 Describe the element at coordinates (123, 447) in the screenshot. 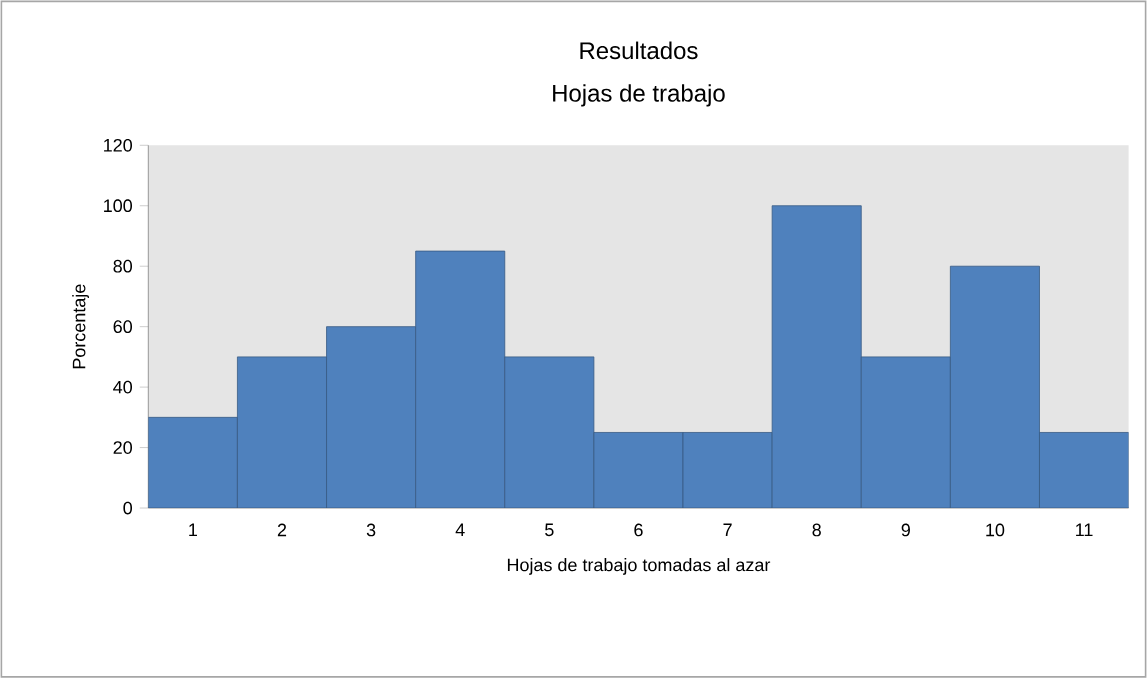

I see `y-tick-label: 20` at that location.